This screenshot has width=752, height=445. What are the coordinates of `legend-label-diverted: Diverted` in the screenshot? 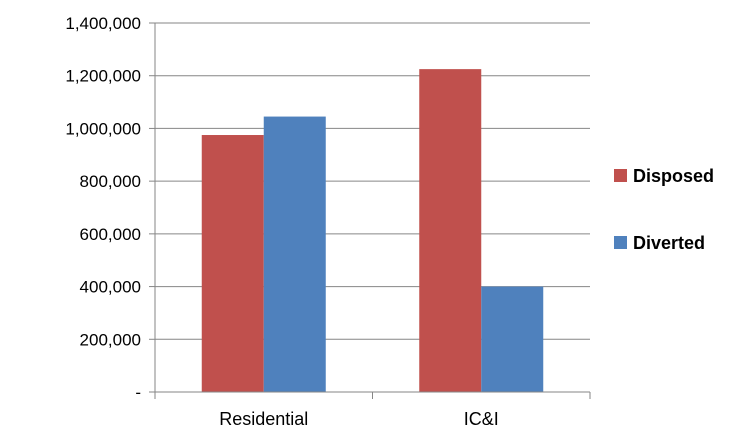 It's located at (669, 243).